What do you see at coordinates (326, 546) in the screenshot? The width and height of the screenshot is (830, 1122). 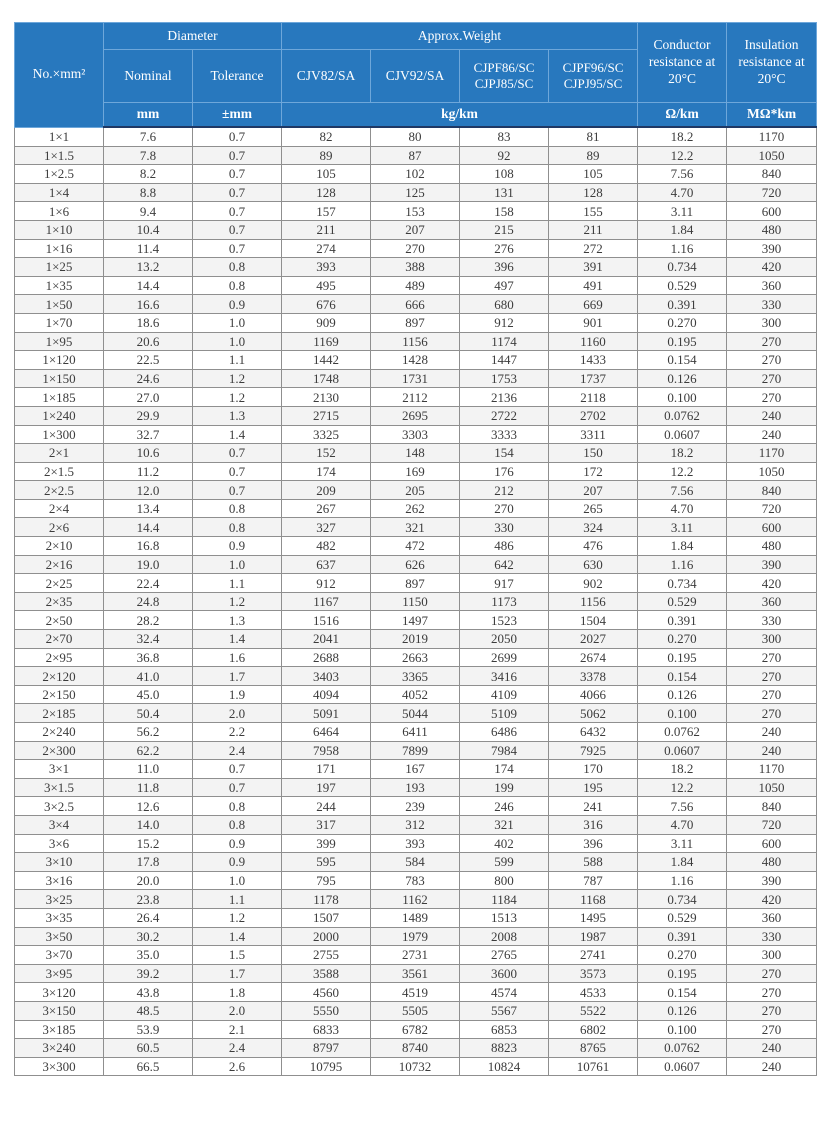 I see `table-cell: 482` at bounding box center [326, 546].